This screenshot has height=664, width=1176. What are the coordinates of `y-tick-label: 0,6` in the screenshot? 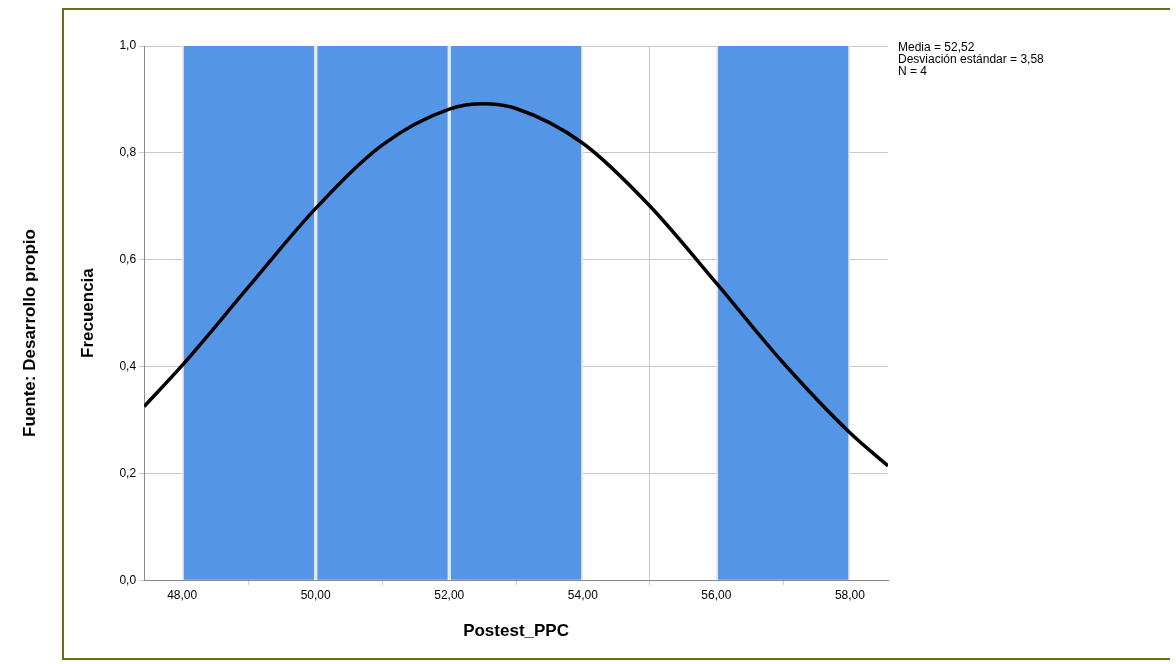 It's located at (128, 258).